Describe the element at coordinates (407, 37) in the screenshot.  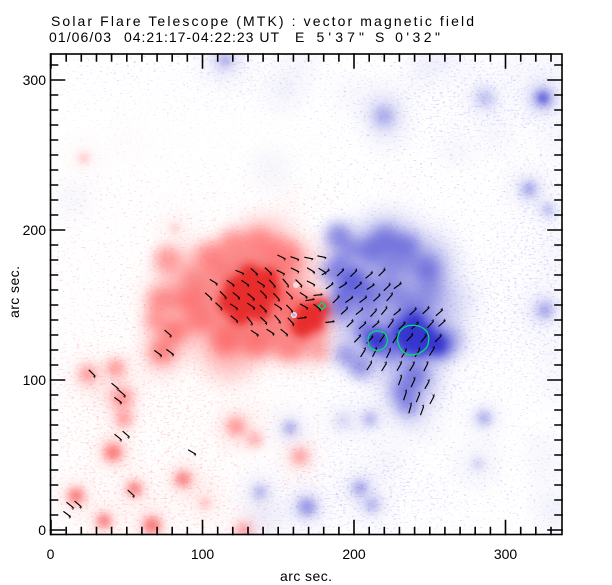
I see `svg-text: S 0'32"` at that location.